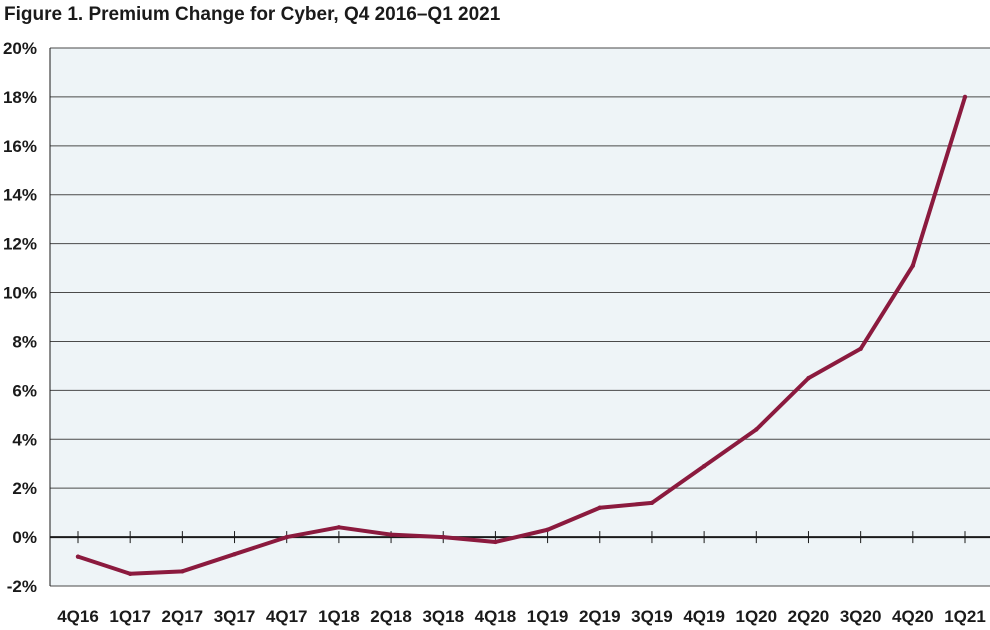  What do you see at coordinates (652, 616) in the screenshot?
I see `x-tick-label: 3Q19` at bounding box center [652, 616].